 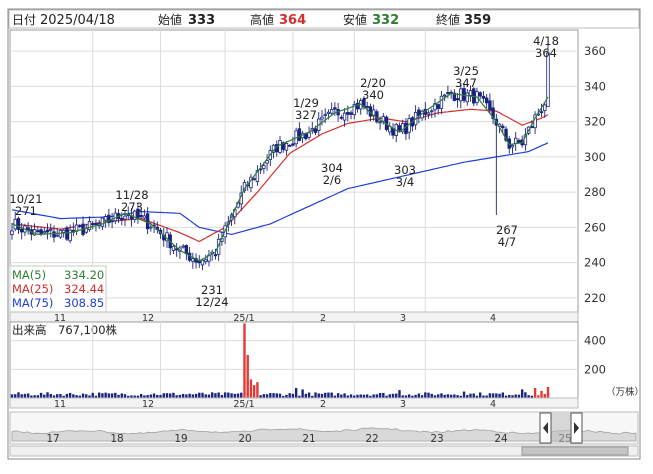 What do you see at coordinates (595, 157) in the screenshot?
I see `price-y-tick: 300` at bounding box center [595, 157].